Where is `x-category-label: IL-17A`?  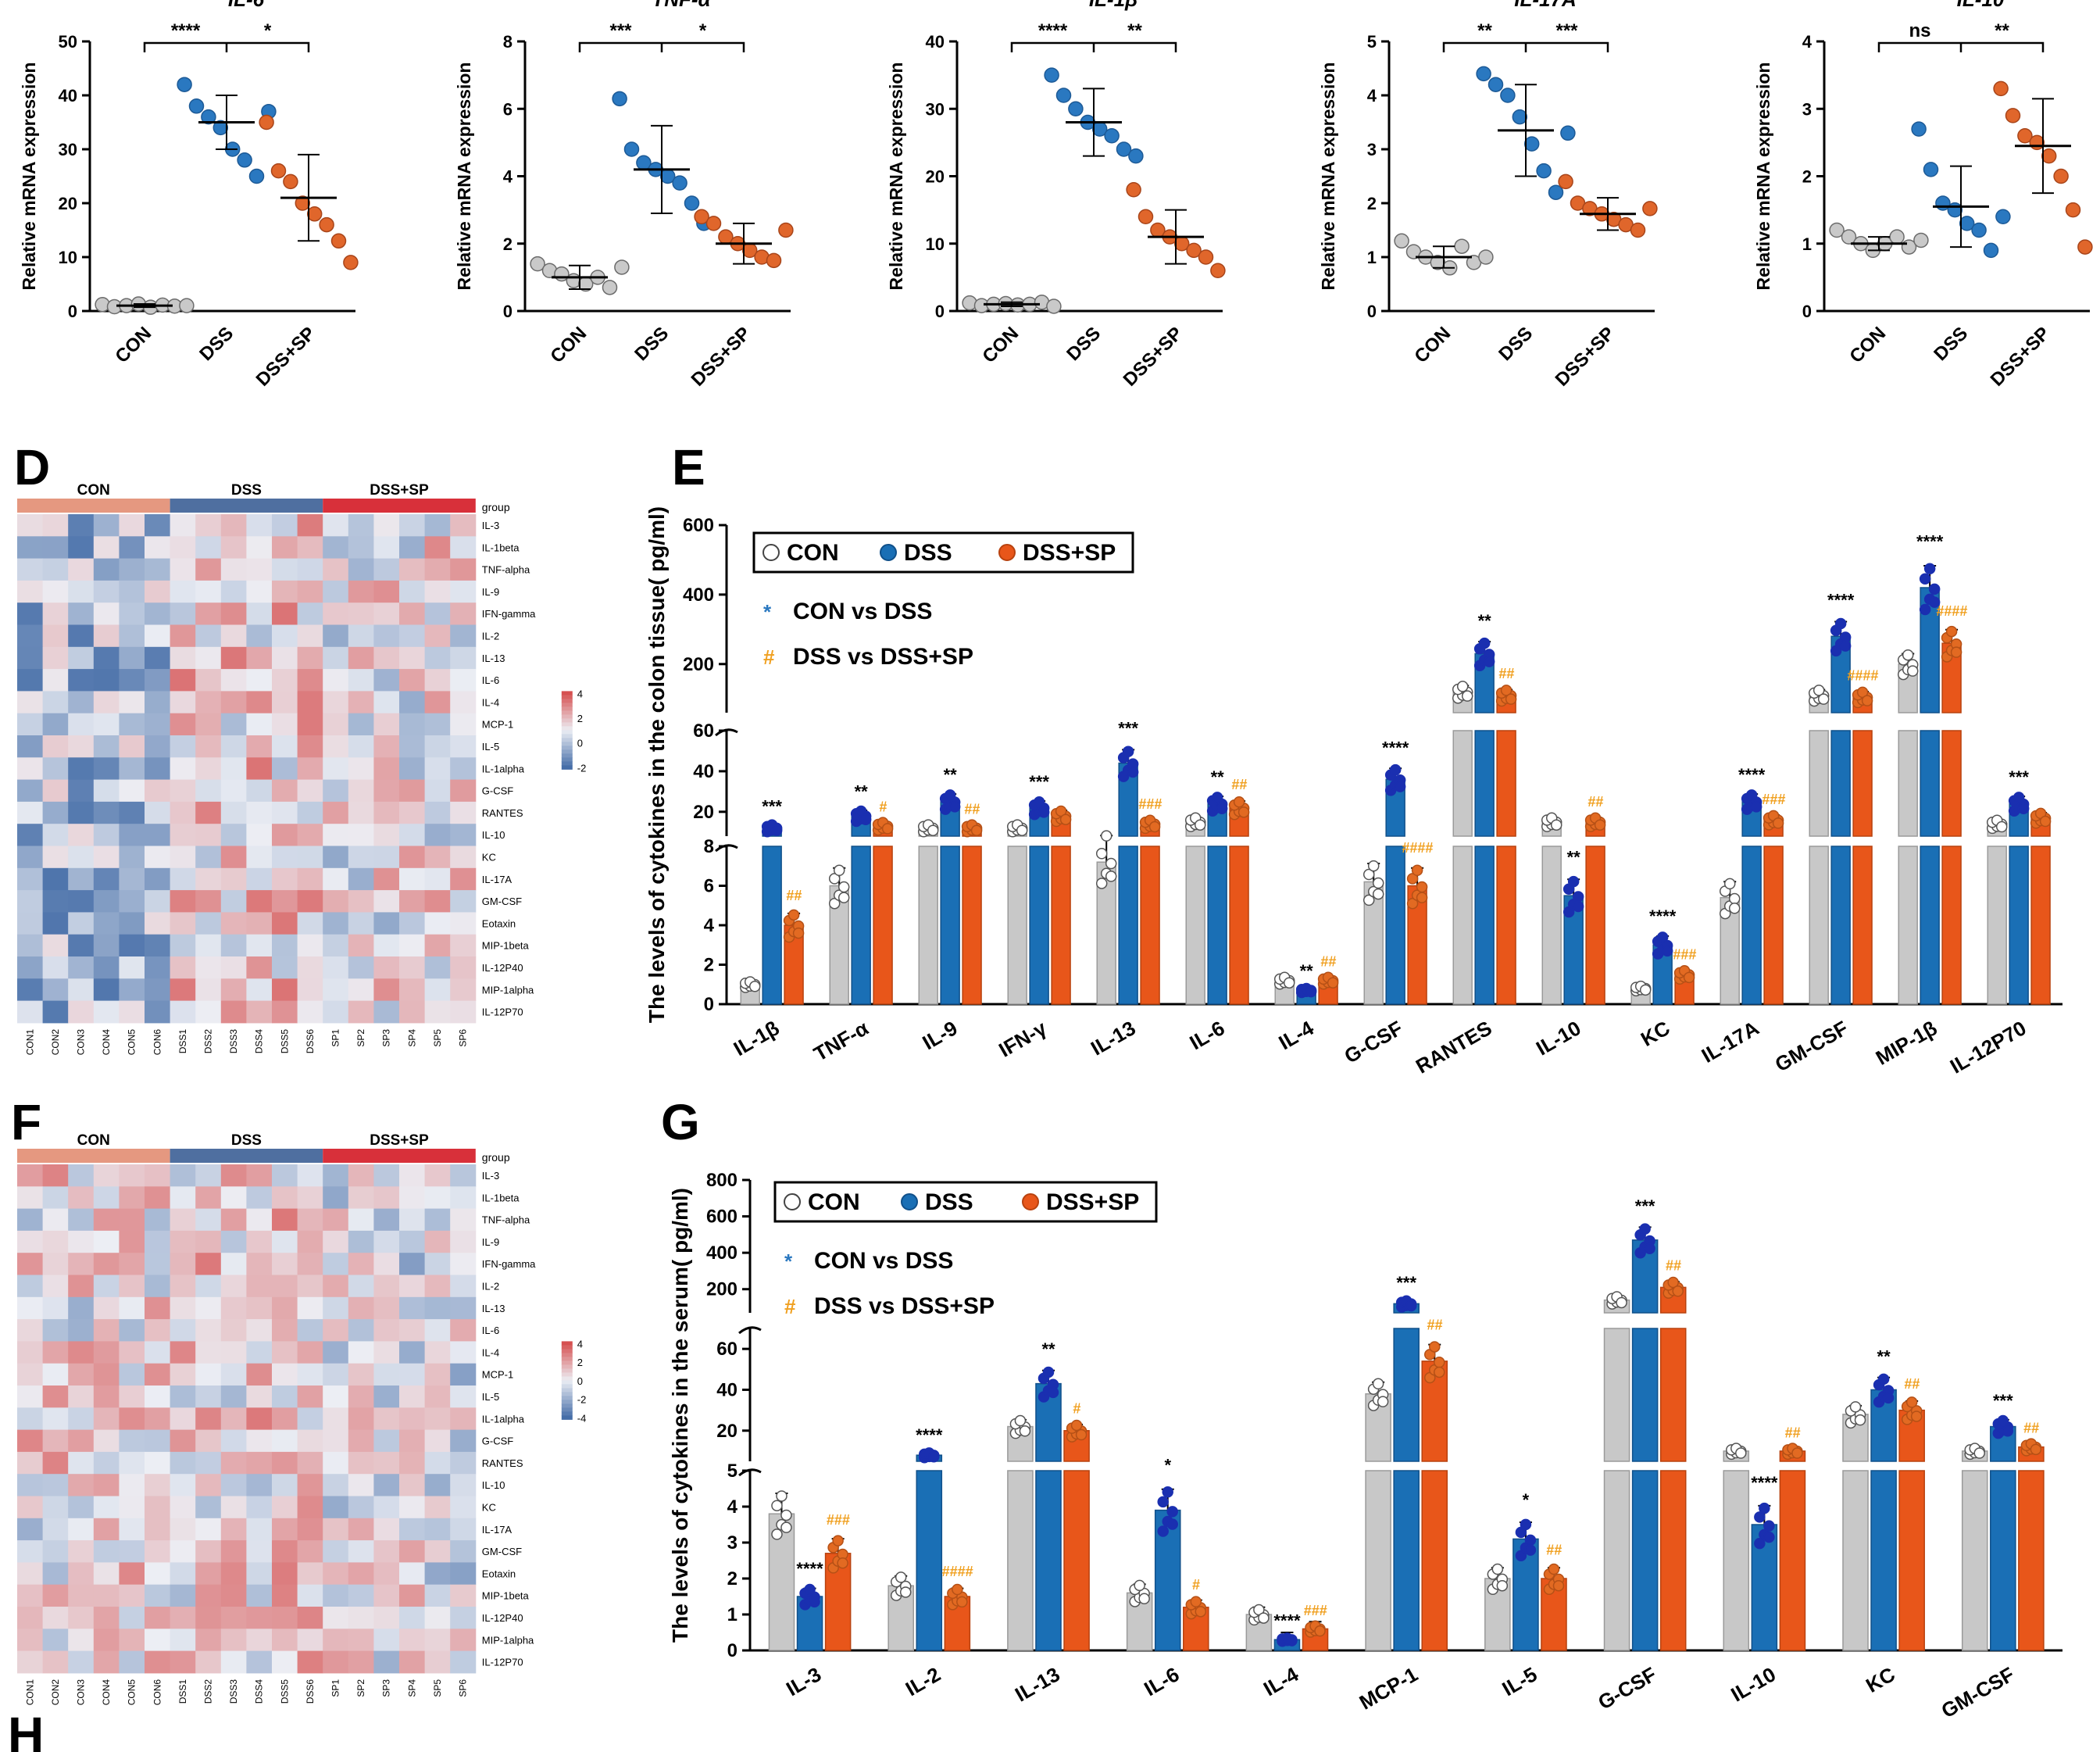
x-category-label: IL-17A is located at coordinates (1730, 1041).